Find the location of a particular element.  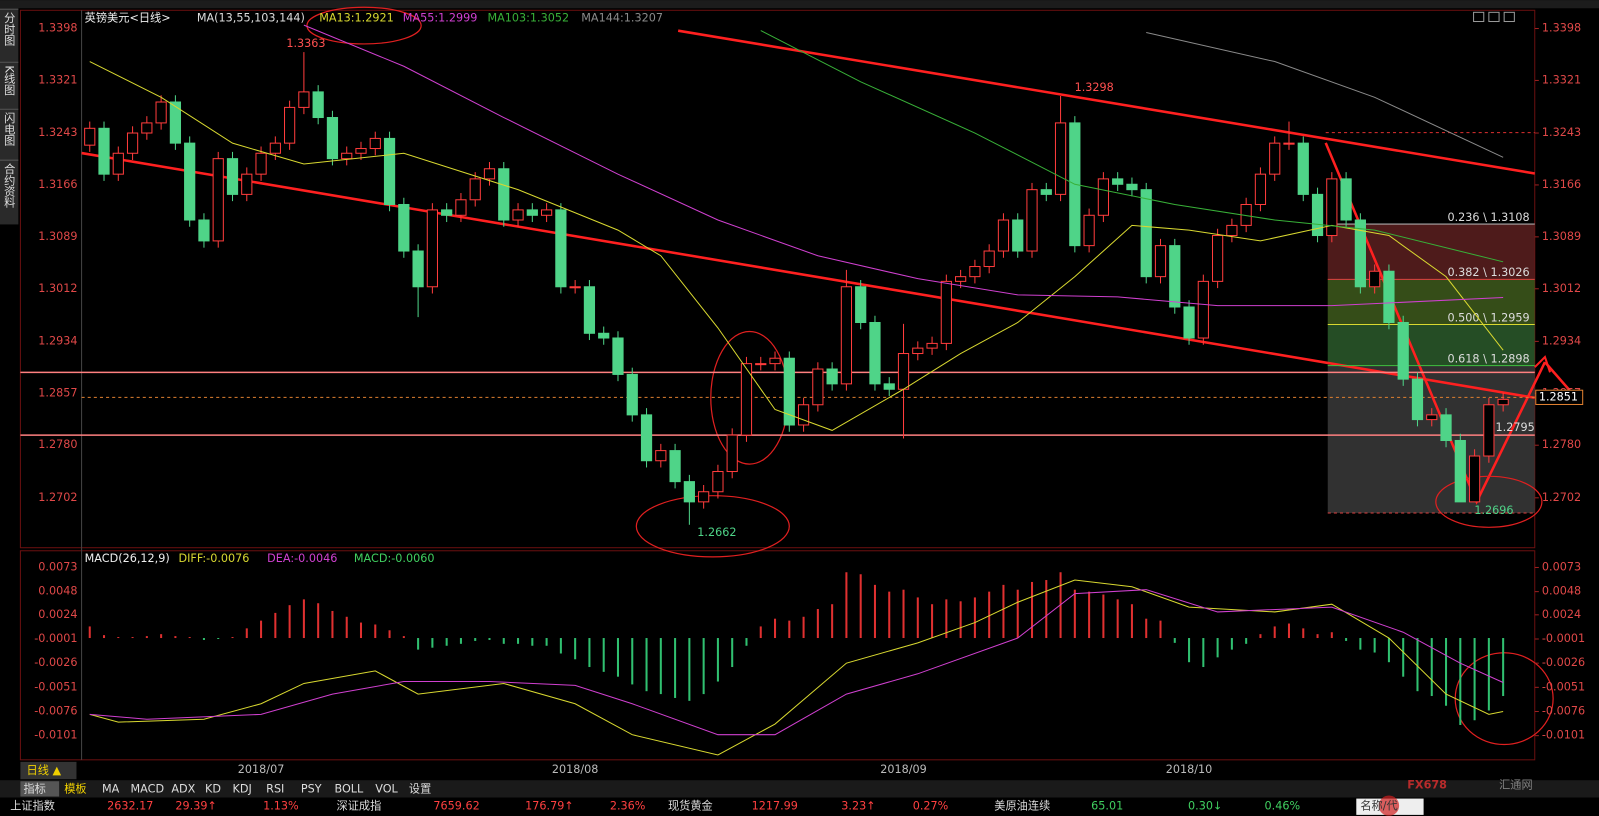

chart-title: 英镑美元<日线> is located at coordinates (128, 17).